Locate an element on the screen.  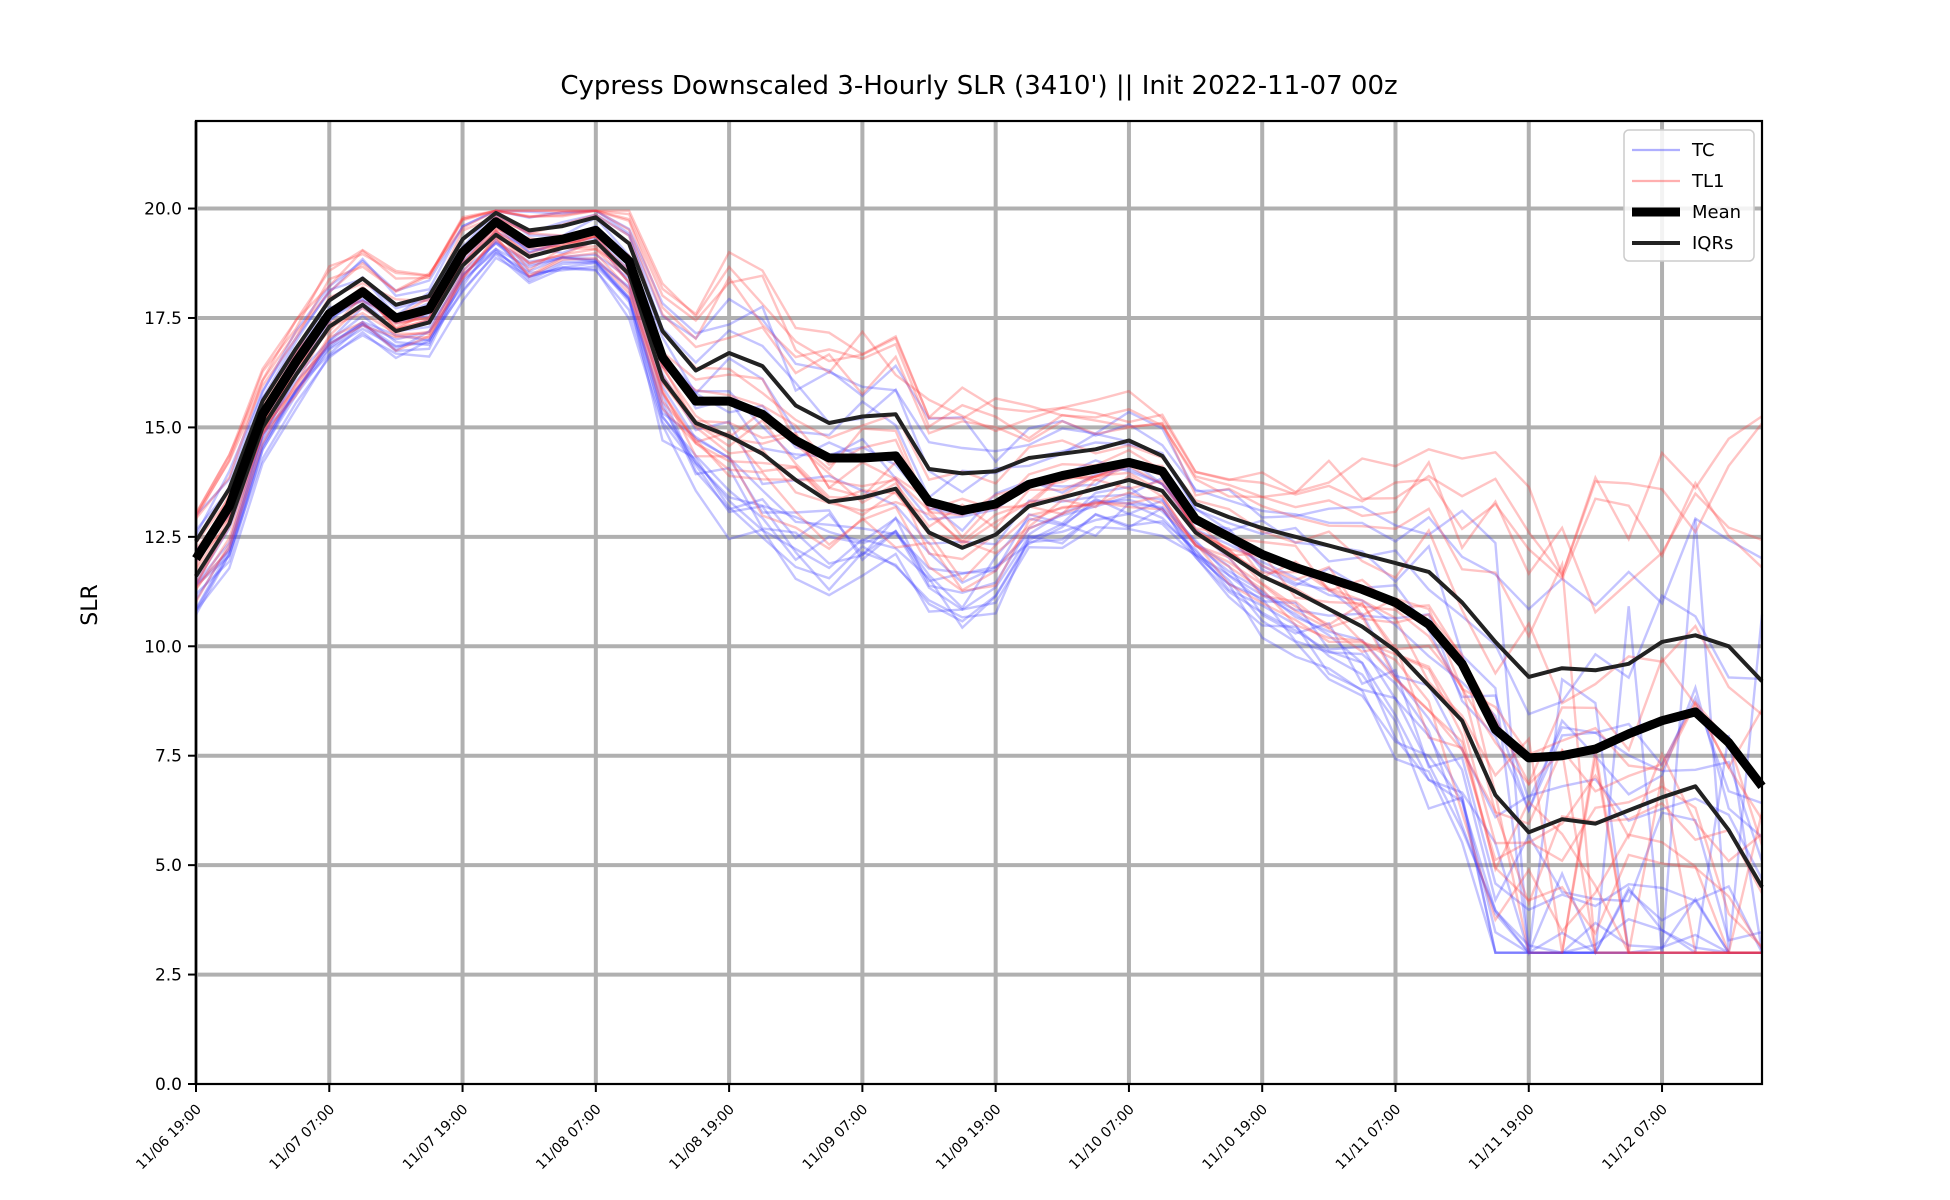
x-tick-label: 11/11 07:00 is located at coordinates (1369, 1138).